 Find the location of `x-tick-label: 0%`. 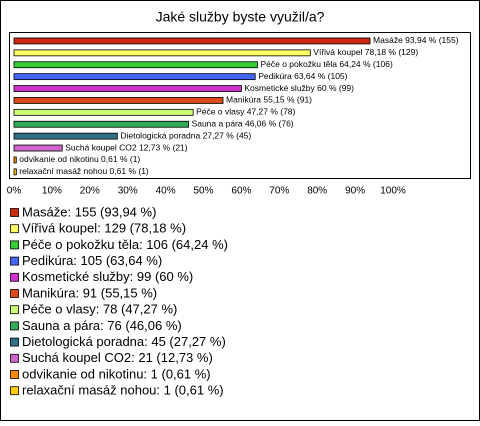

x-tick-label: 0% is located at coordinates (14, 191).